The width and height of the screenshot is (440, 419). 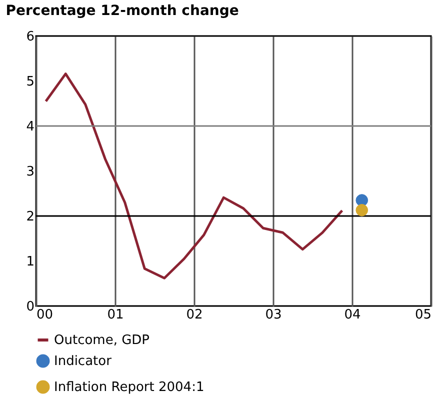 What do you see at coordinates (30, 127) in the screenshot?
I see `y-tick-label: 4` at bounding box center [30, 127].